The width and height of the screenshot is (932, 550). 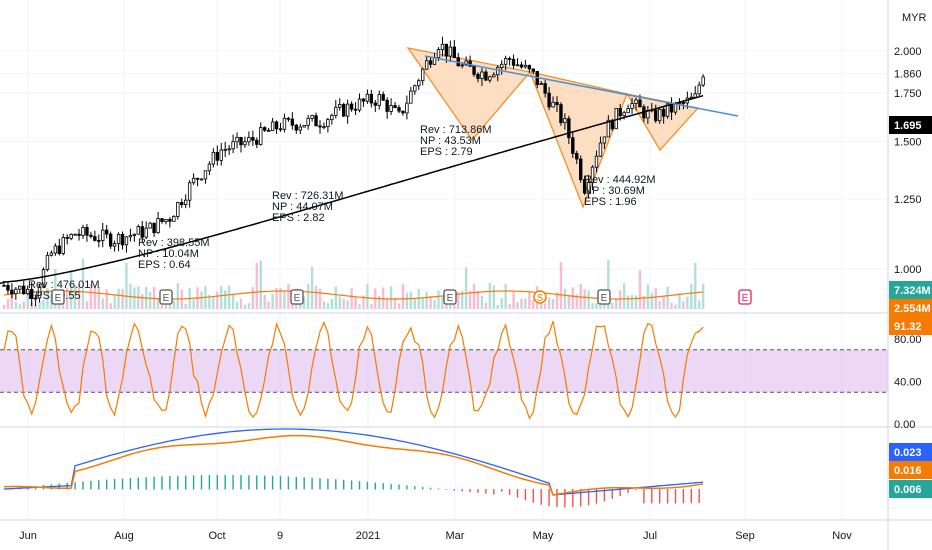 I want to click on volume-ma-badge: 2.554M, so click(x=912, y=309).